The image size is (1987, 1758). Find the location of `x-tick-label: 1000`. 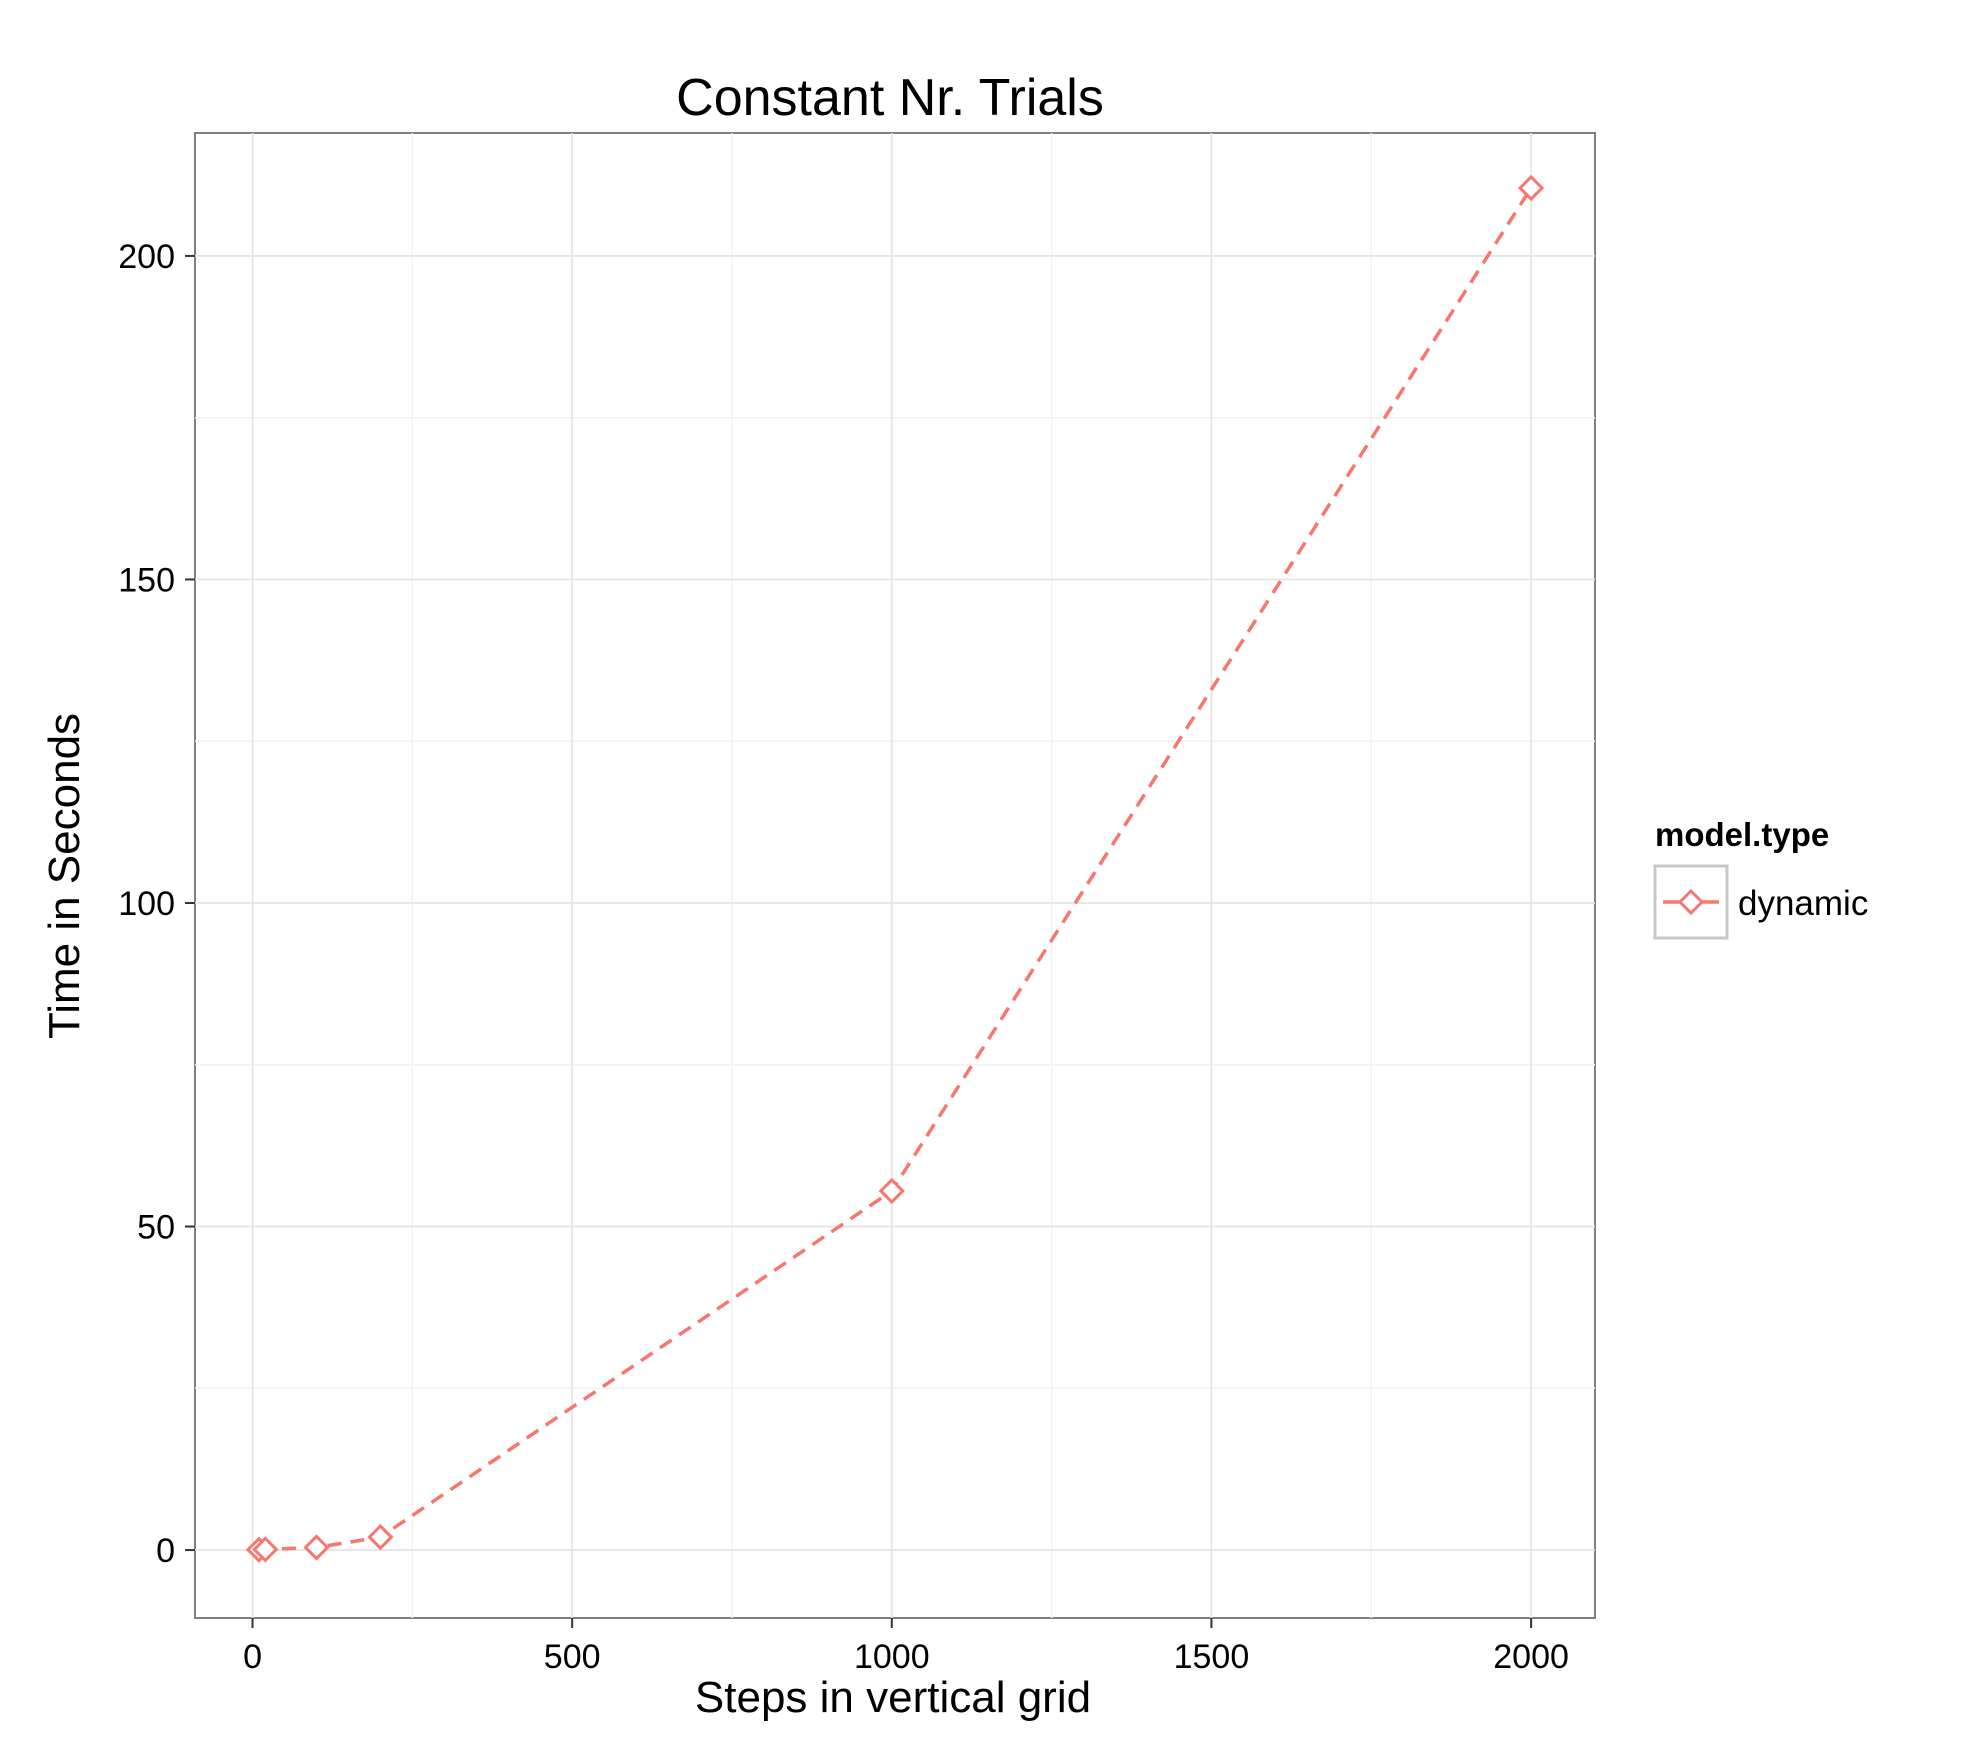

x-tick-label: 1000 is located at coordinates (892, 1657).